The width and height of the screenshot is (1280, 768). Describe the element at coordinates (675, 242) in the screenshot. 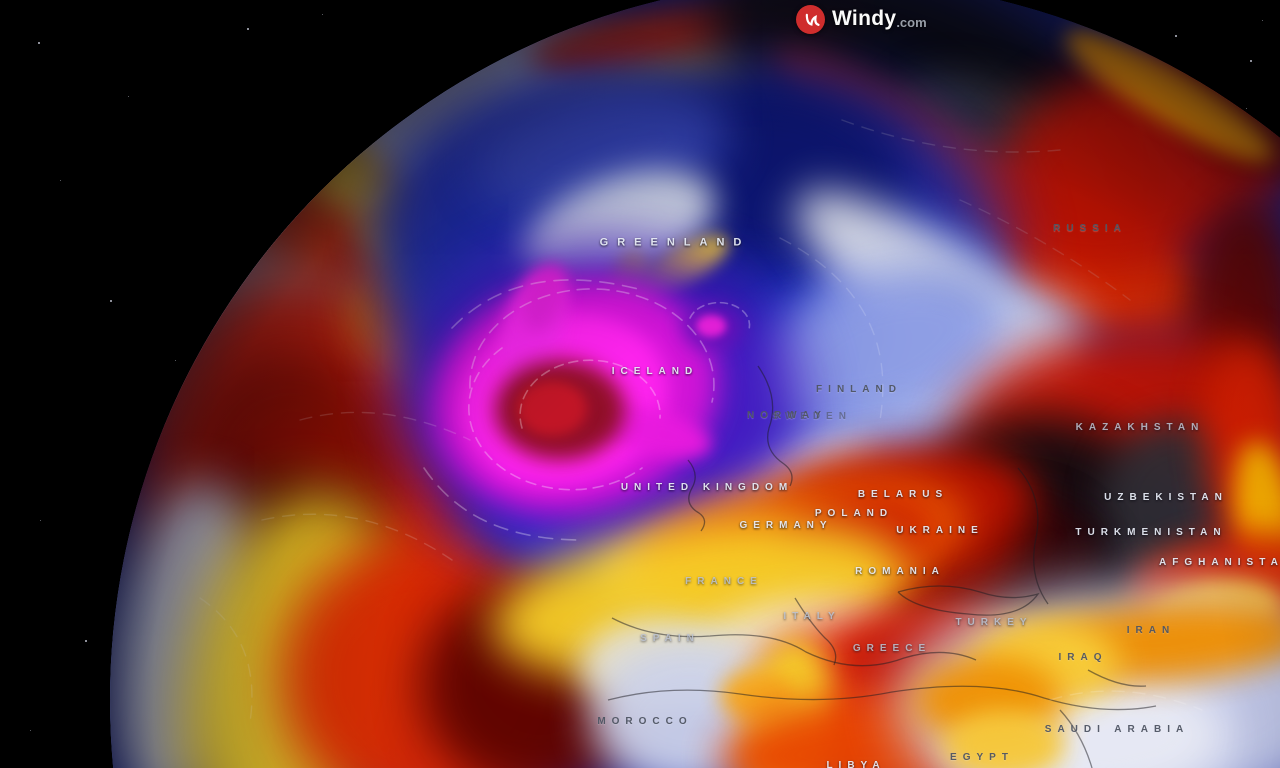

I see `map-label-greenland: GREENLAND` at that location.